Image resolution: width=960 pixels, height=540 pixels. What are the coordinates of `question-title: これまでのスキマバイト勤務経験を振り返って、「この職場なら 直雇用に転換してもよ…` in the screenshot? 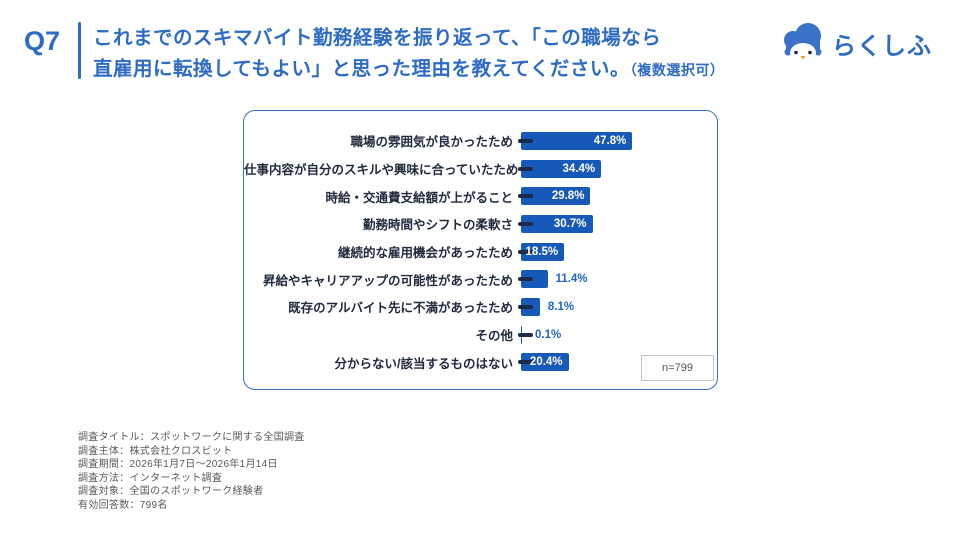 It's located at (413, 54).